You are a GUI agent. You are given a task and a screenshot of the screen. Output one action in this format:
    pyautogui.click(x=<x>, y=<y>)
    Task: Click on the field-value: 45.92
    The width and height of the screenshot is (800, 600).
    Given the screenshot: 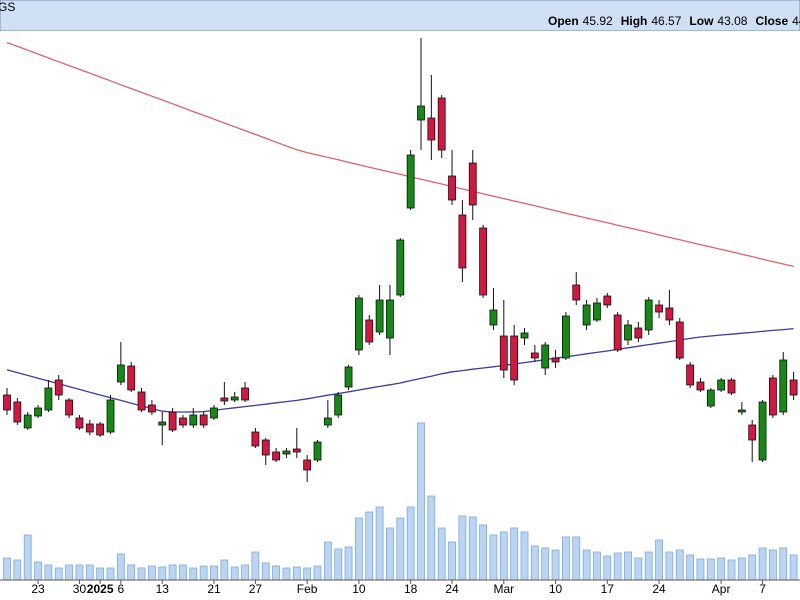 What is the action you would take?
    pyautogui.click(x=598, y=21)
    